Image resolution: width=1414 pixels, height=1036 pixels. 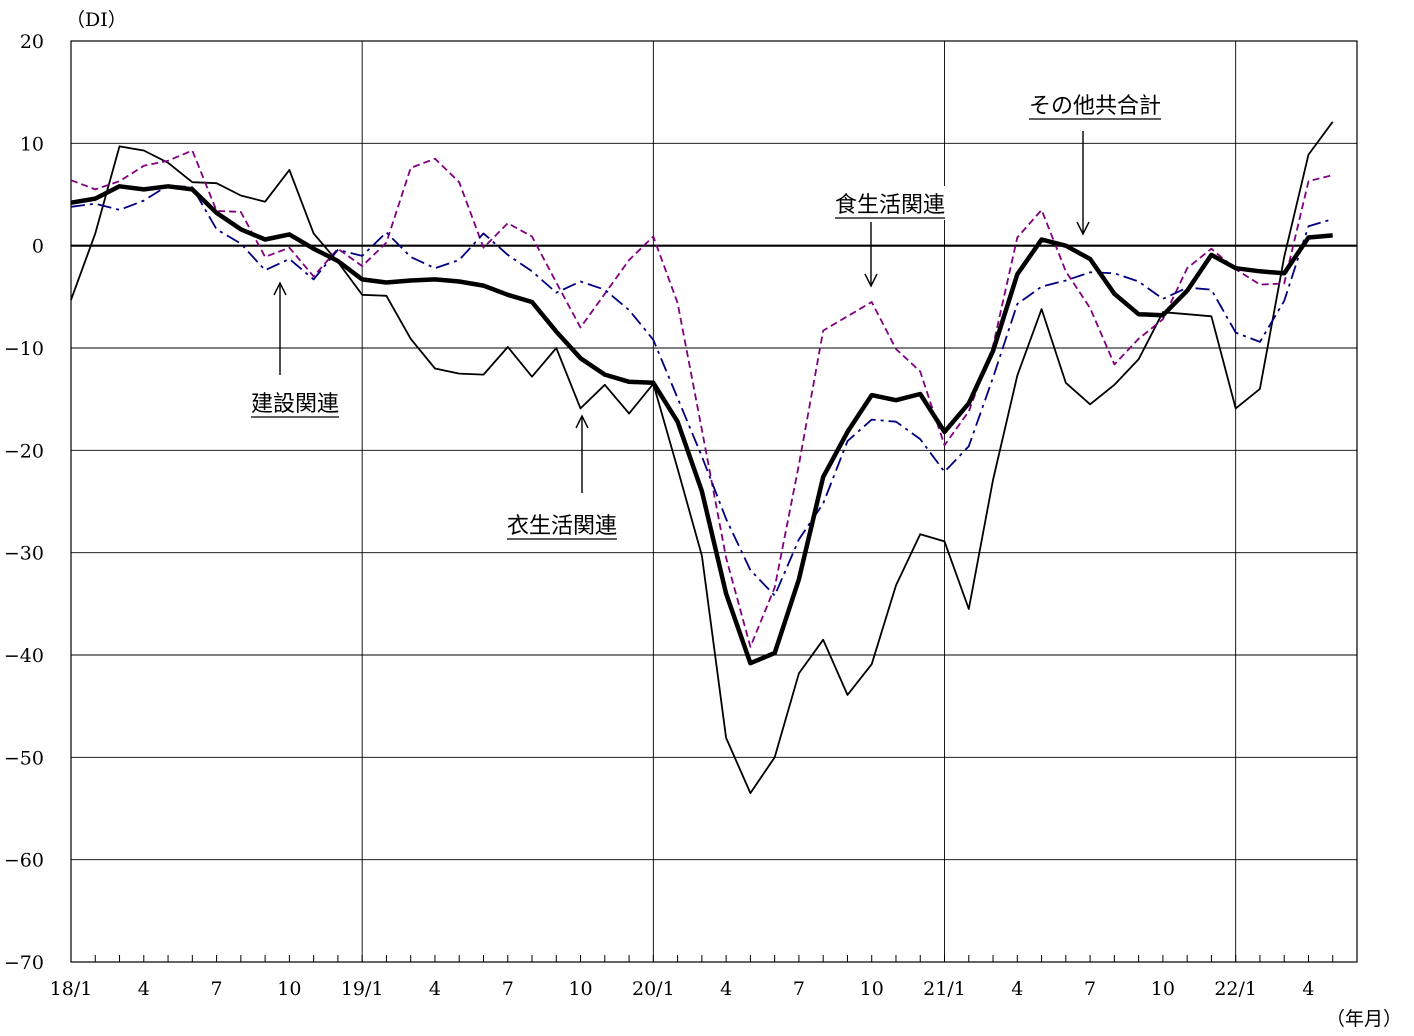 What do you see at coordinates (38, 247) in the screenshot?
I see `y-tick-label: 0` at bounding box center [38, 247].